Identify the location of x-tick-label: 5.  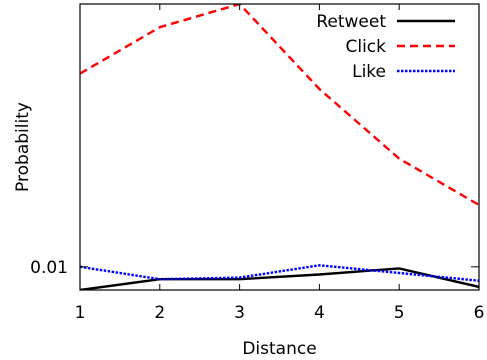
(399, 313).